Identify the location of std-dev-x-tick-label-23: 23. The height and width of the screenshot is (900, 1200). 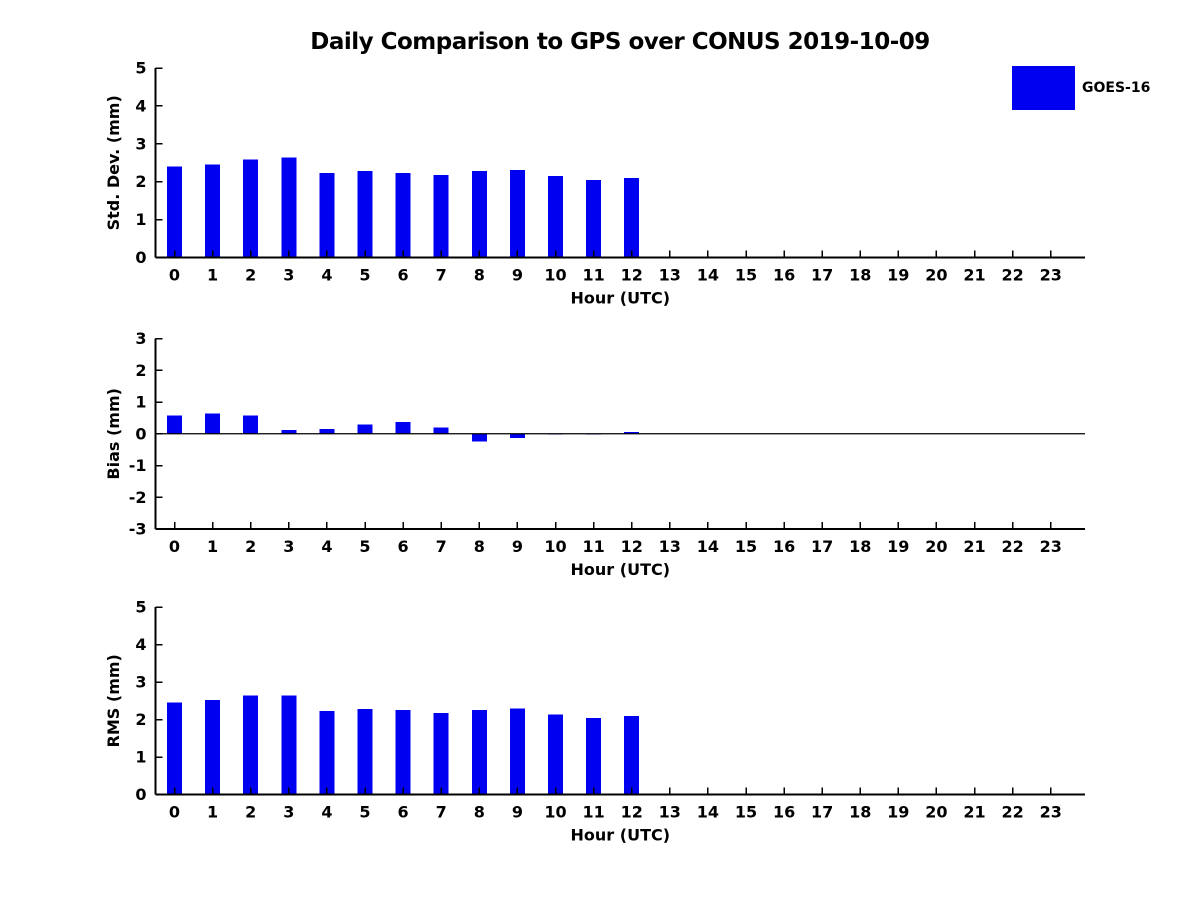
(1051, 275).